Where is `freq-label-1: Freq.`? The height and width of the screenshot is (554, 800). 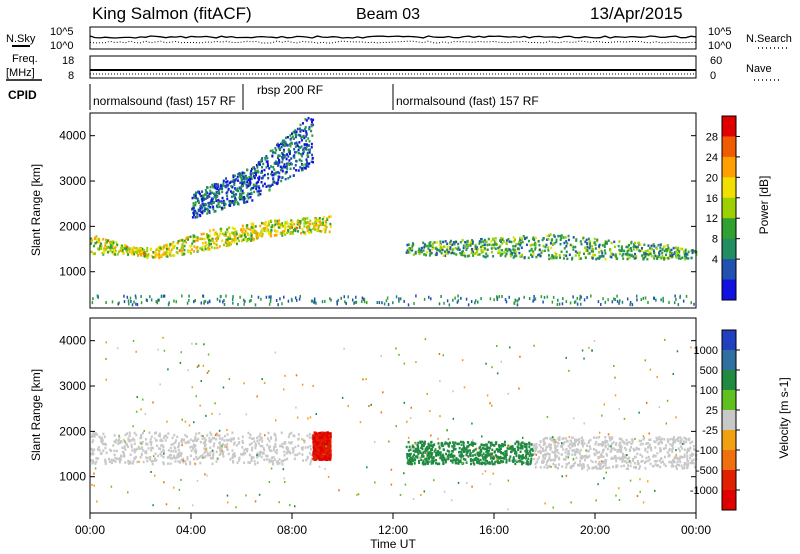
freq-label-1: Freq. is located at coordinates (25, 59).